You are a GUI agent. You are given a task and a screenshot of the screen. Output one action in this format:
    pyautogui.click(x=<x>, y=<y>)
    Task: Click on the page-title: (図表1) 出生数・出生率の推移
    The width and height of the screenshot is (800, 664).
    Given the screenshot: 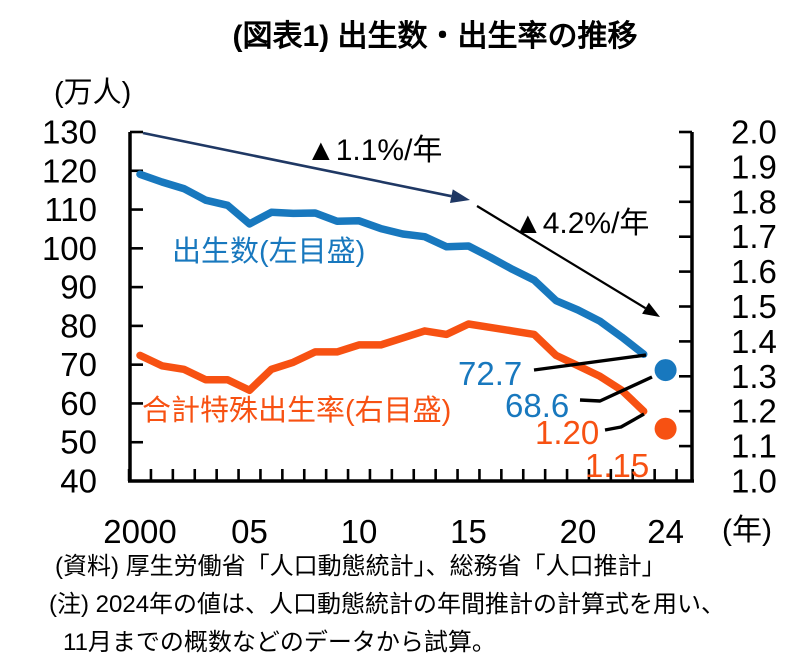 What is the action you would take?
    pyautogui.click(x=435, y=36)
    